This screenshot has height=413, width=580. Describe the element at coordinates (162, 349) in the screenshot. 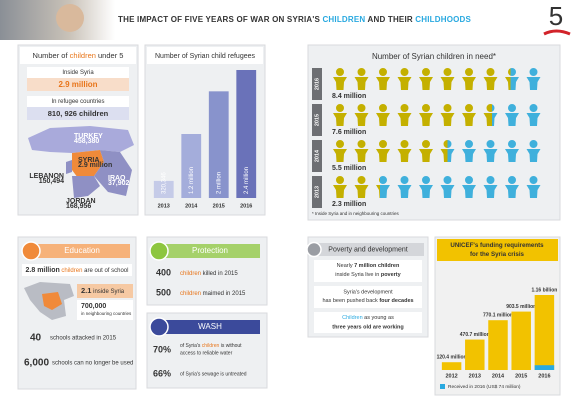

I see `fact-number: 70%` at that location.